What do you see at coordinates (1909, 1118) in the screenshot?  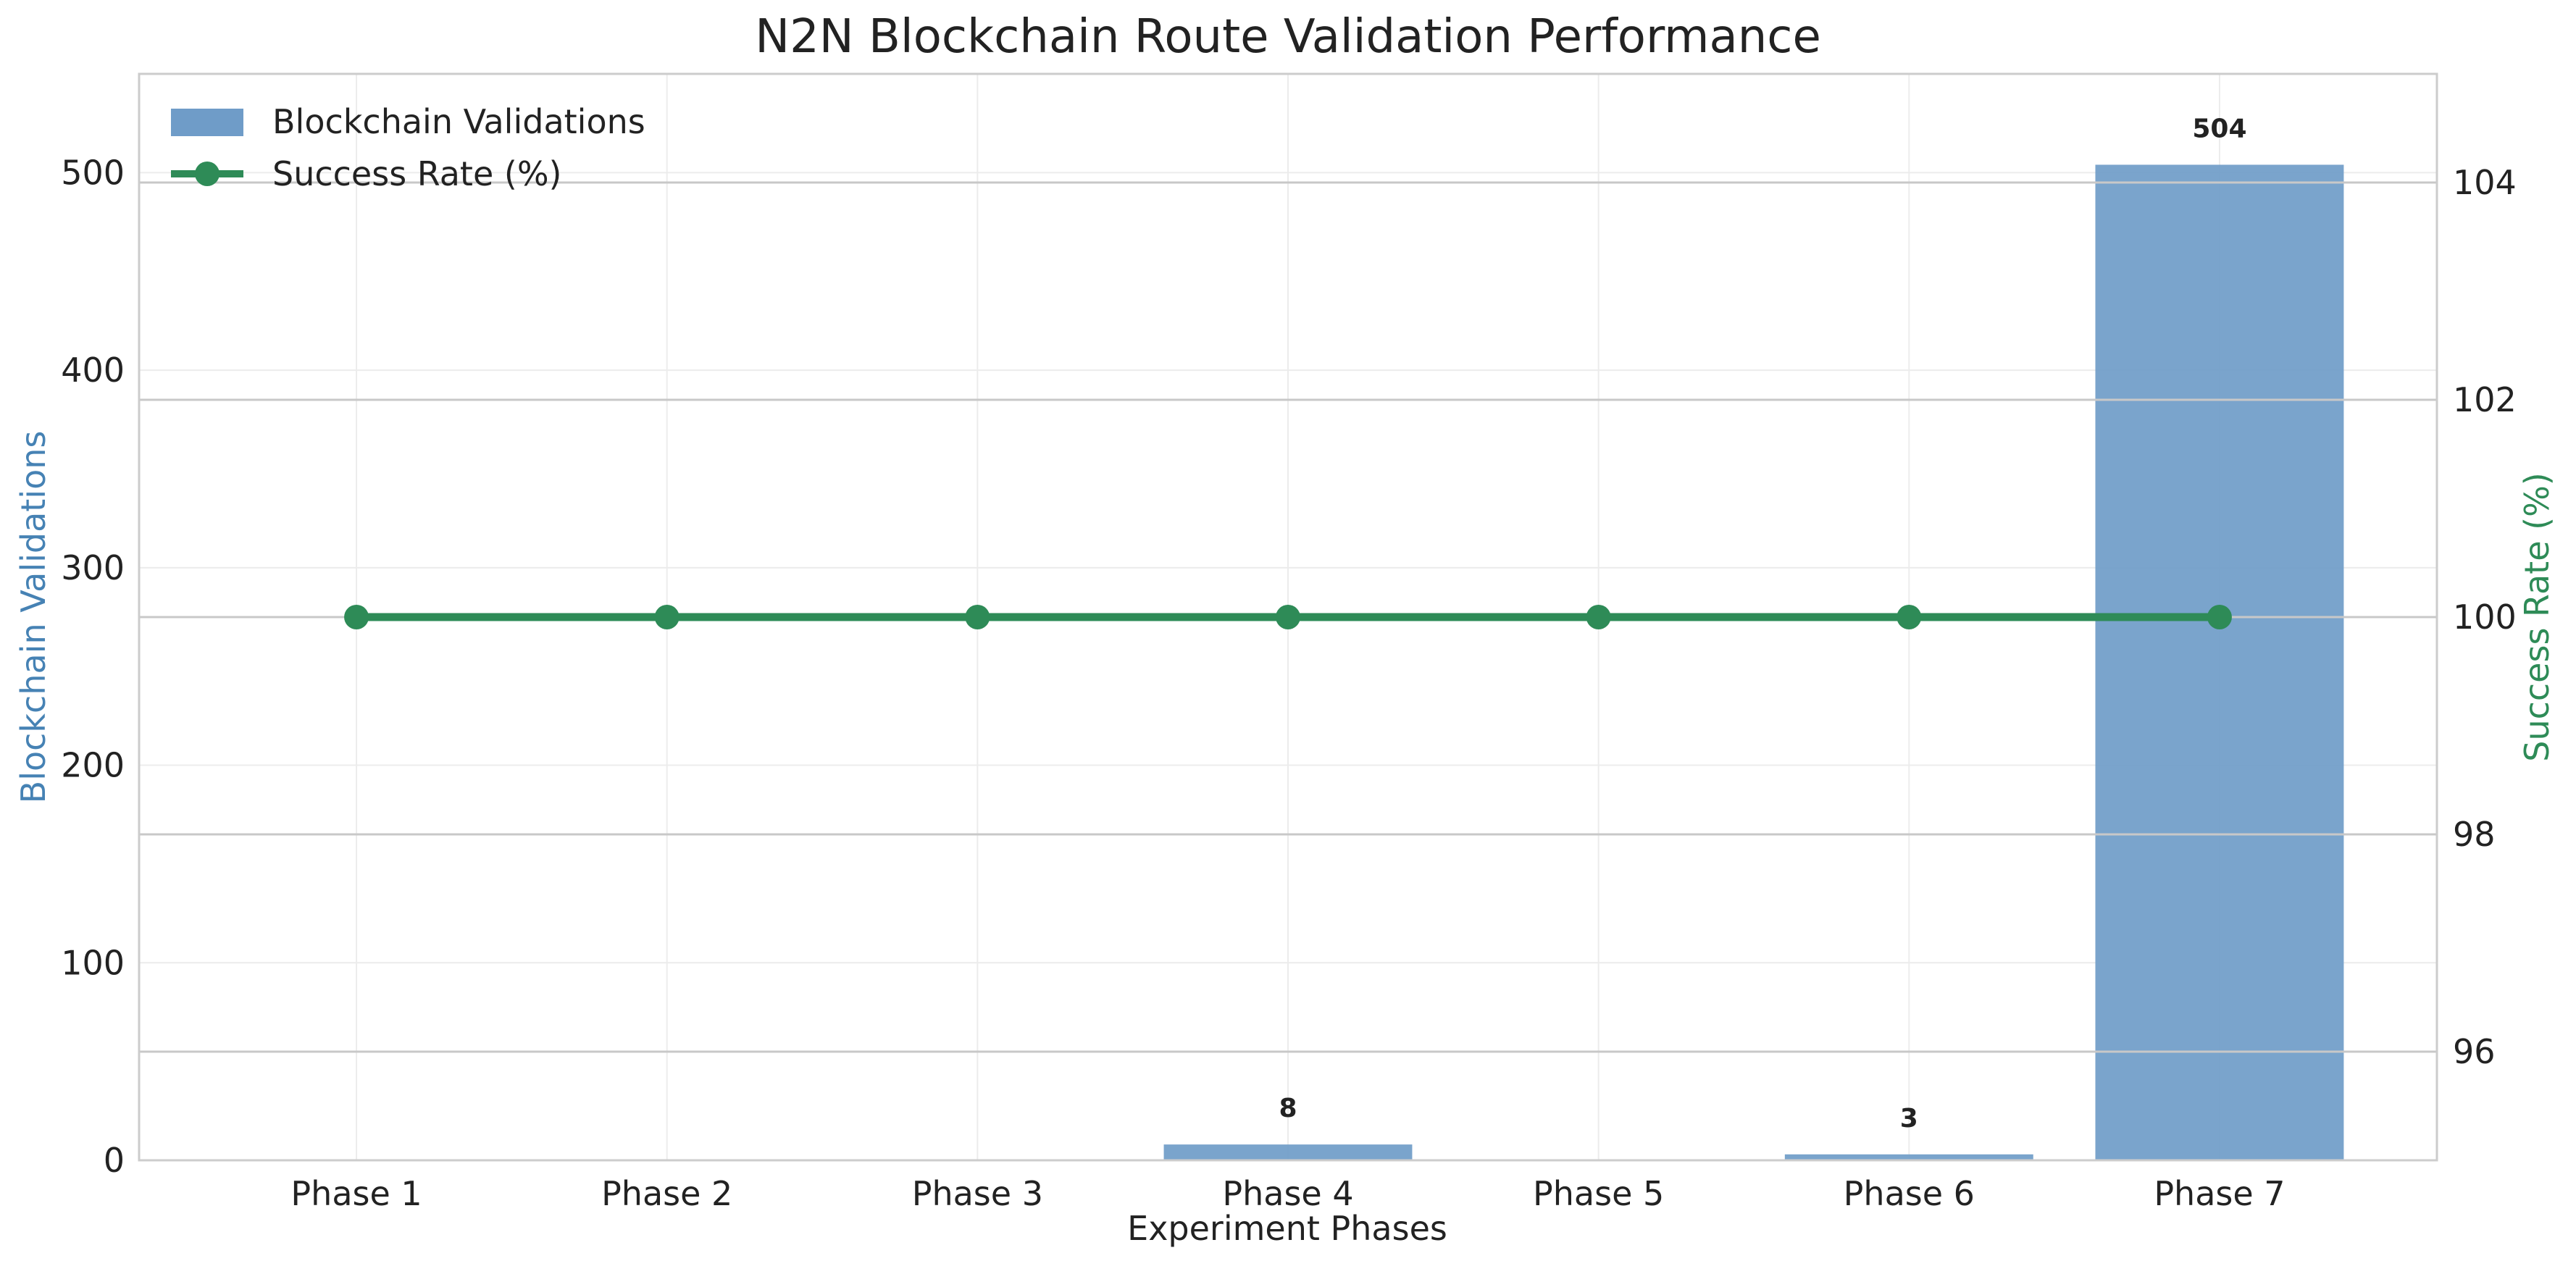 I see `bar-value-label: 3` at bounding box center [1909, 1118].